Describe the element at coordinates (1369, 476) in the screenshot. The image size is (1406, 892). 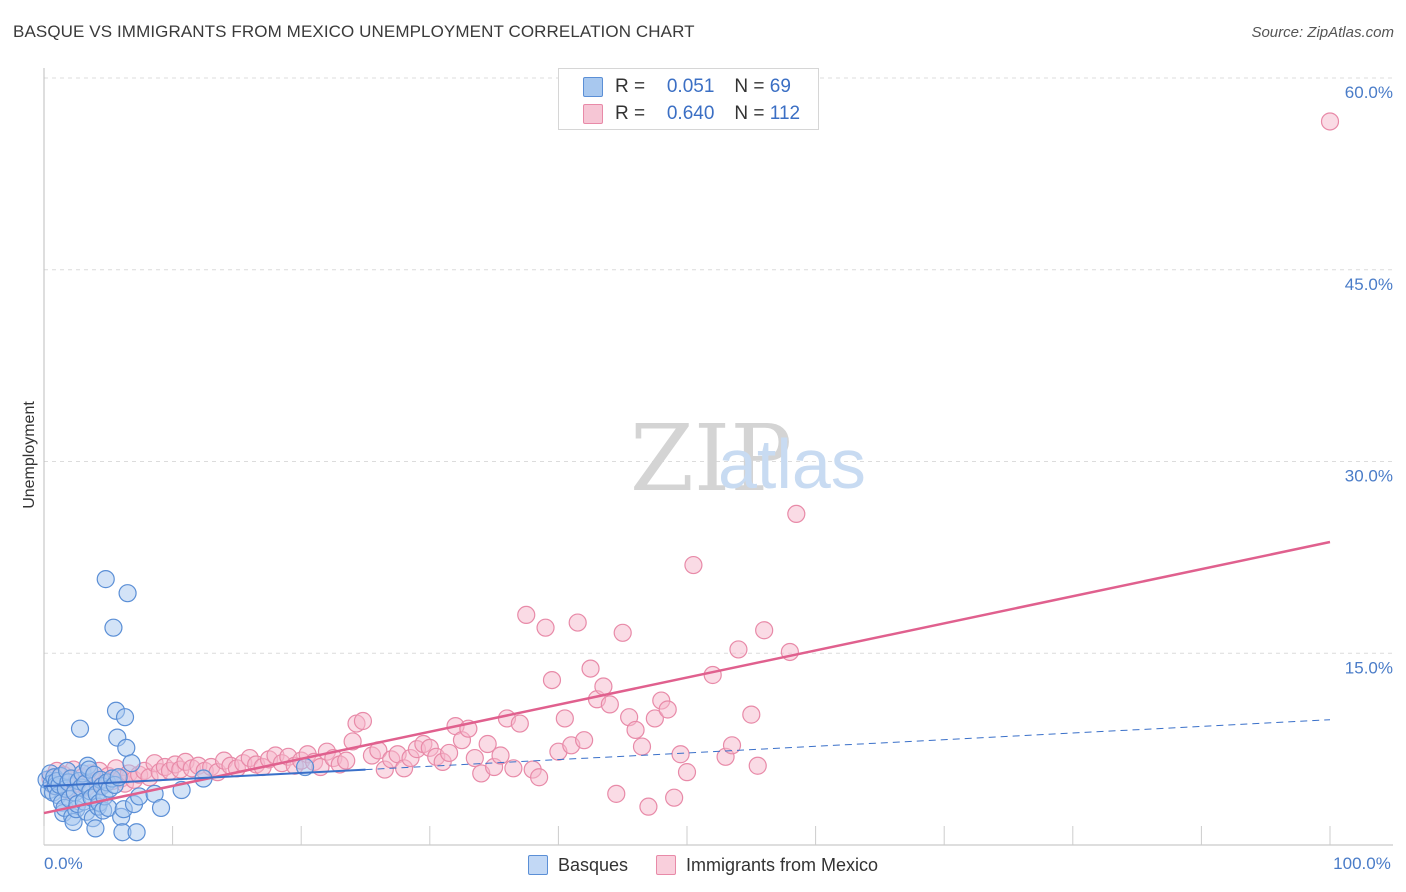
I see `y-tick-label: 30.0%` at that location.